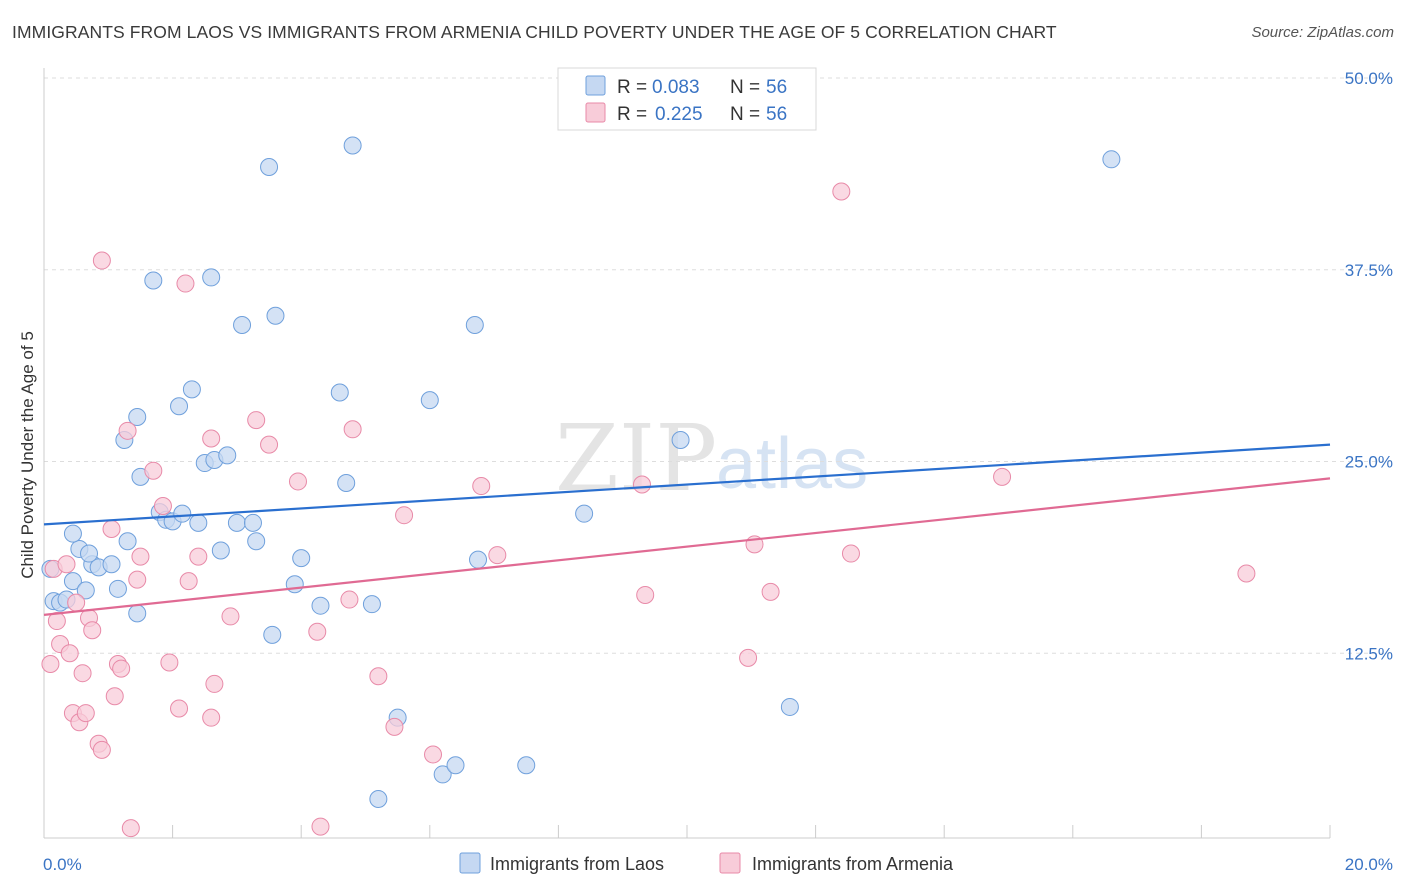  I want to click on x-ticks, so click(687, 831).